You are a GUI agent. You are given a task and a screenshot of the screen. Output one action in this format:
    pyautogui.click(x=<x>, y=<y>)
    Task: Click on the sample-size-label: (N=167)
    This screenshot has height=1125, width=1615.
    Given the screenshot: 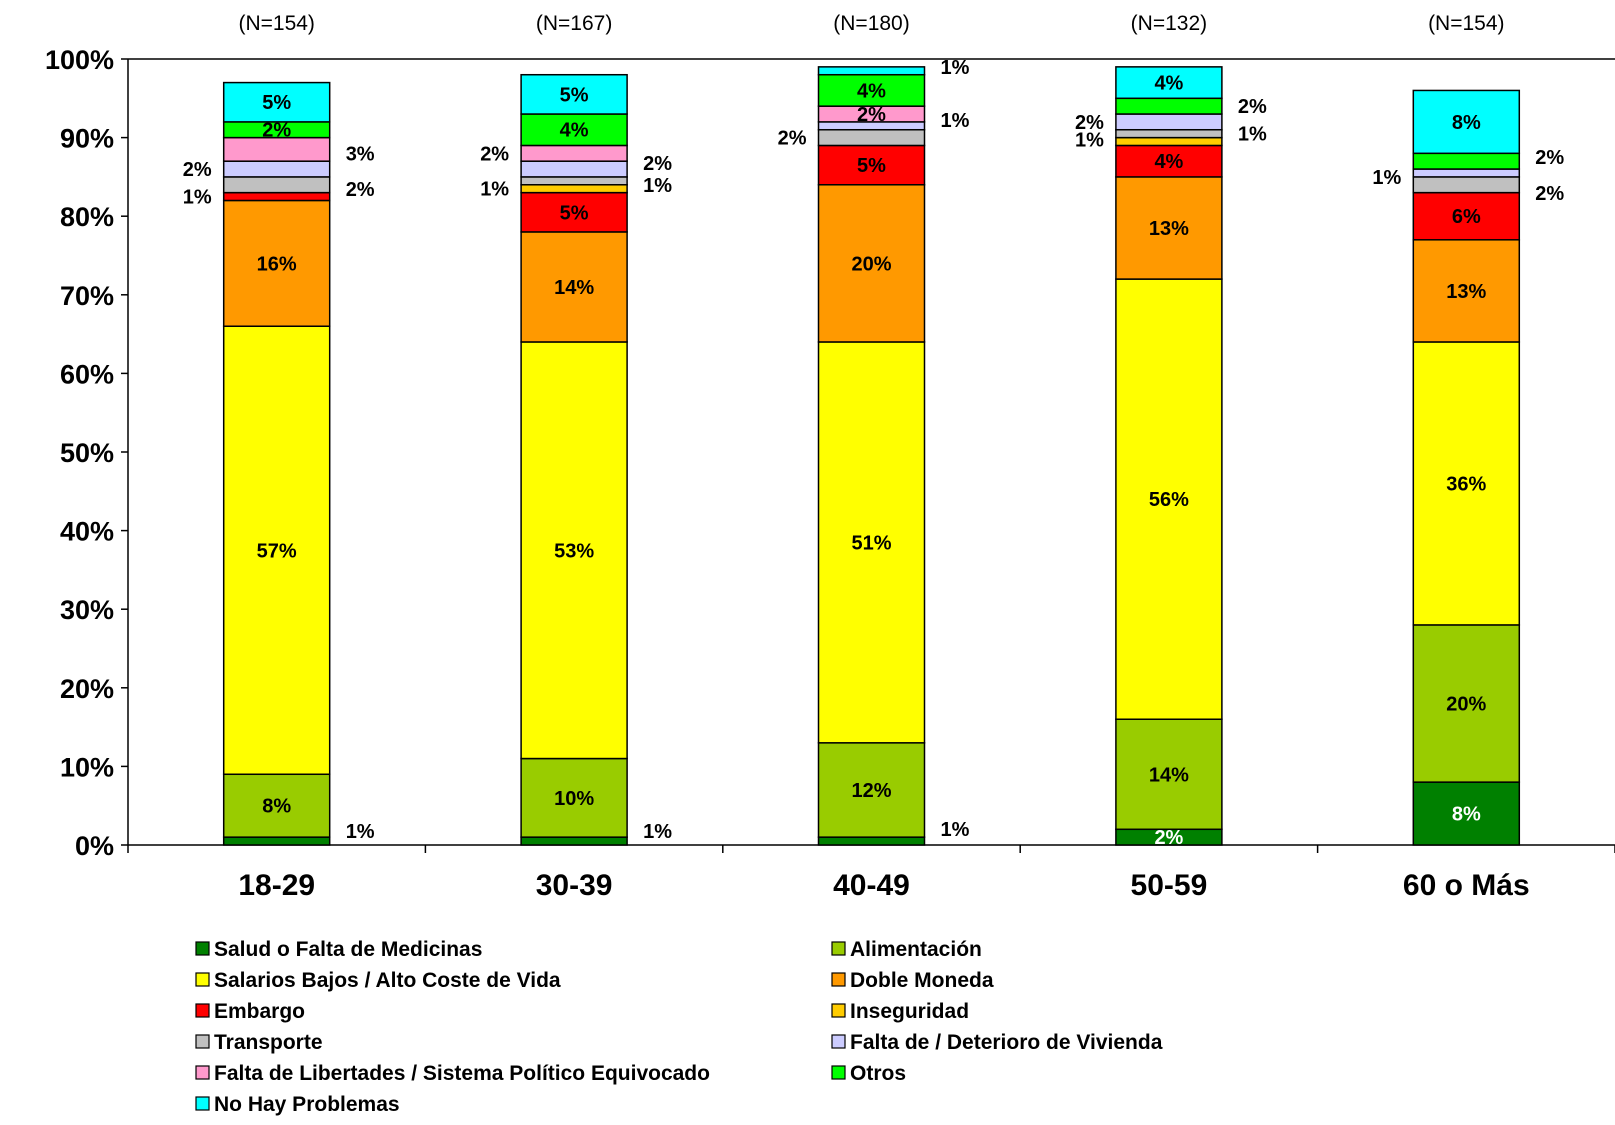 What is the action you would take?
    pyautogui.click(x=574, y=23)
    